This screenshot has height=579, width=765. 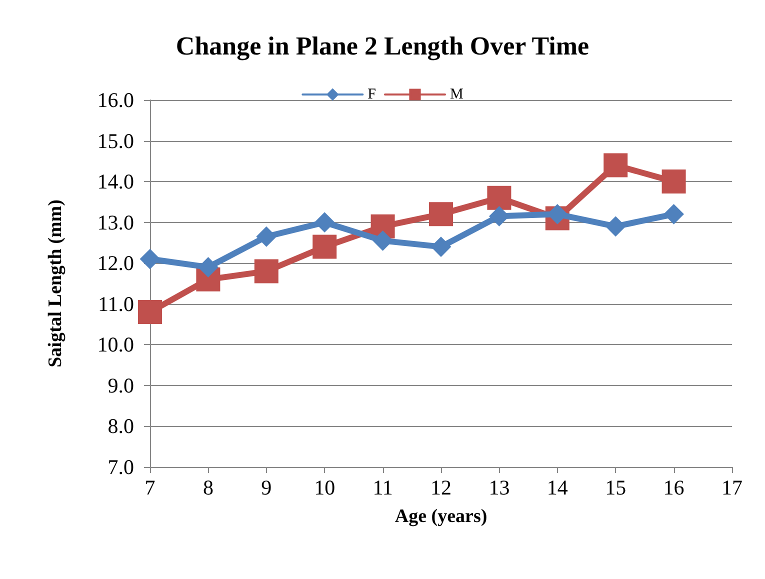 What do you see at coordinates (457, 94) in the screenshot?
I see `legend-label: M` at bounding box center [457, 94].